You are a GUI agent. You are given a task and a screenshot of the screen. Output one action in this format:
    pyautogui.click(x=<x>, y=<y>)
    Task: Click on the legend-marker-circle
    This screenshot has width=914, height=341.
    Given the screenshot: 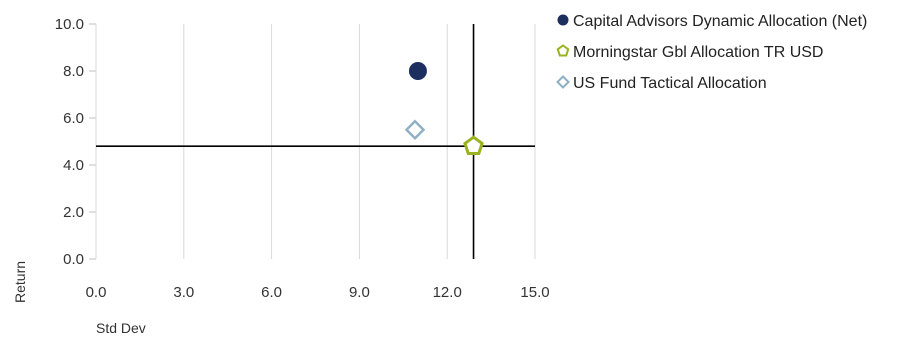 What is the action you would take?
    pyautogui.click(x=563, y=20)
    